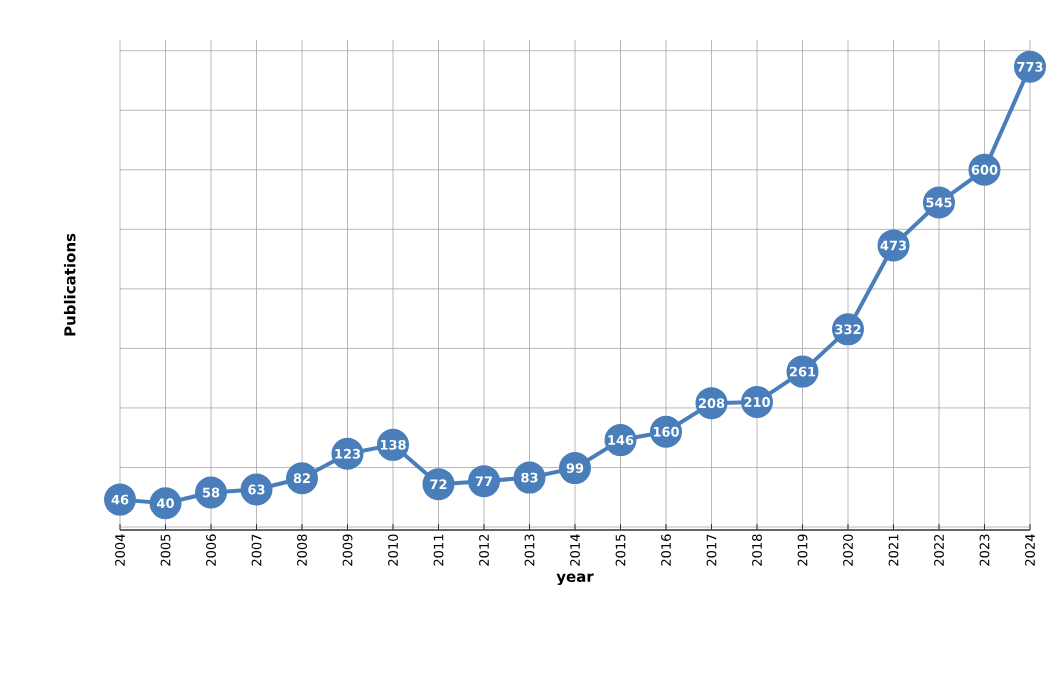 The image size is (1061, 675). Describe the element at coordinates (893, 550) in the screenshot. I see `x-tick-label: 2021` at that location.